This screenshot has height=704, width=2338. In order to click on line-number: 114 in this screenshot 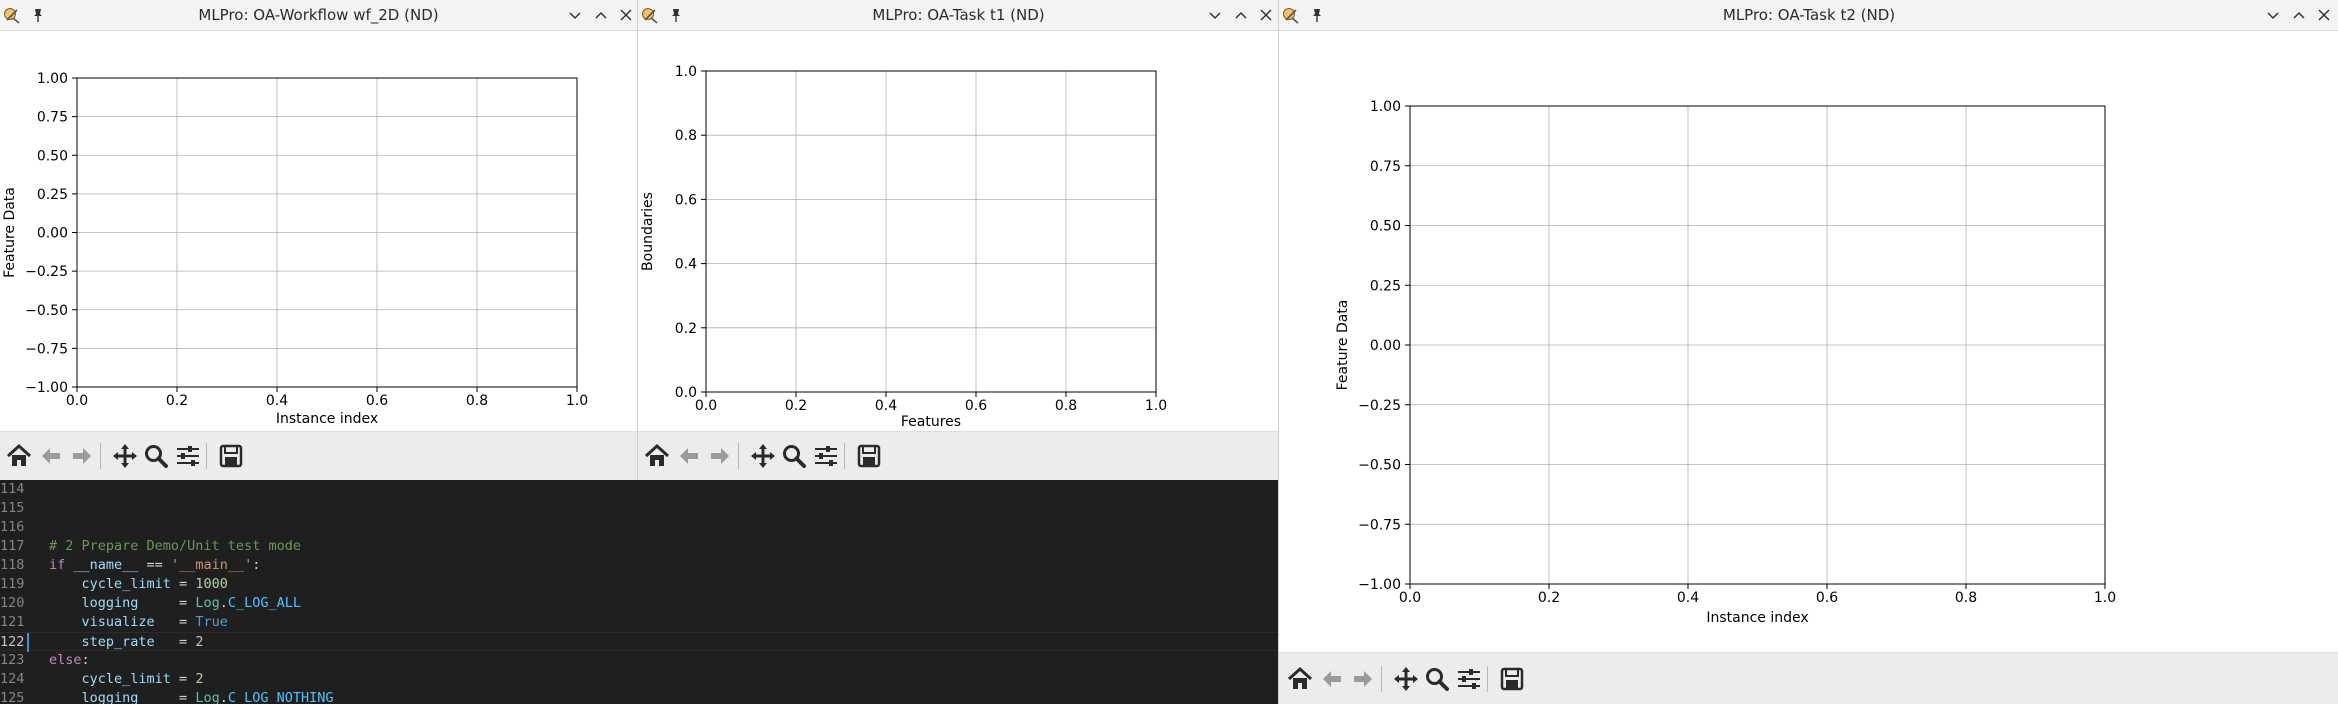, I will do `click(12, 489)`.